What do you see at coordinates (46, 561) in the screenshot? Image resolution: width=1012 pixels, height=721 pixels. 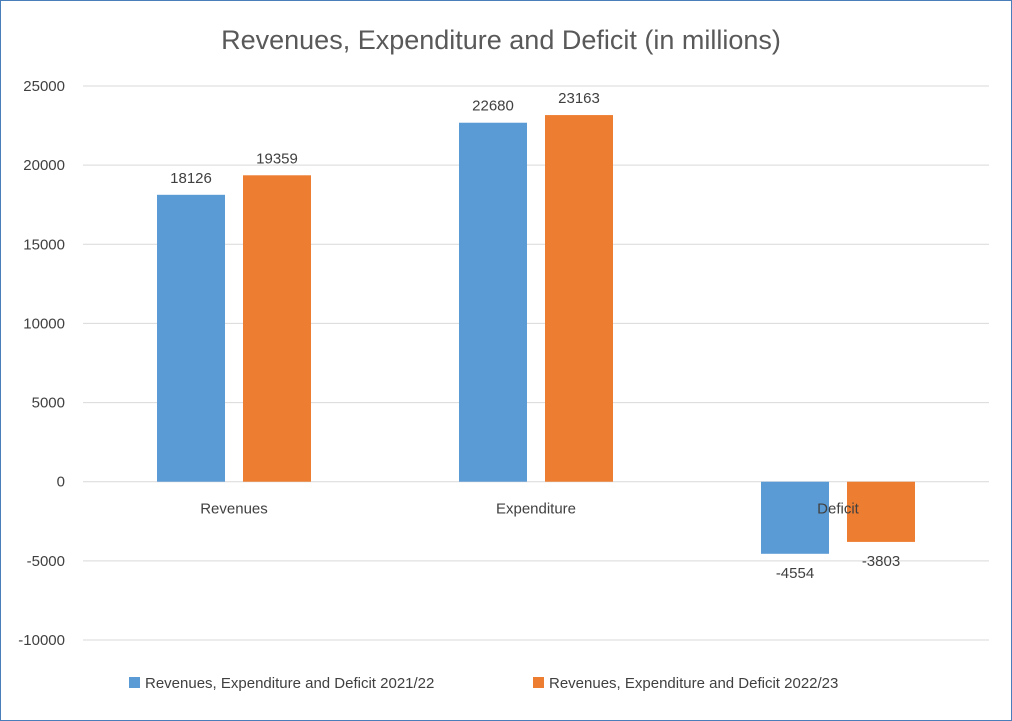 I see `y-tick-label: -5000` at bounding box center [46, 561].